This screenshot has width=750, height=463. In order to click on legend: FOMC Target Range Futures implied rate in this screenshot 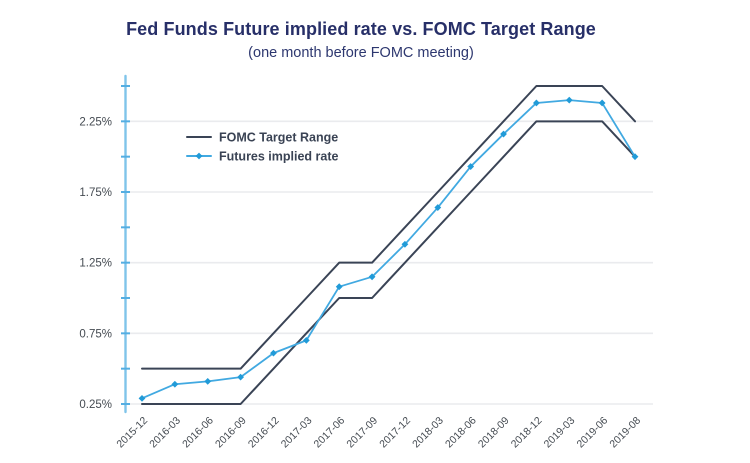, I will do `click(262, 147)`.